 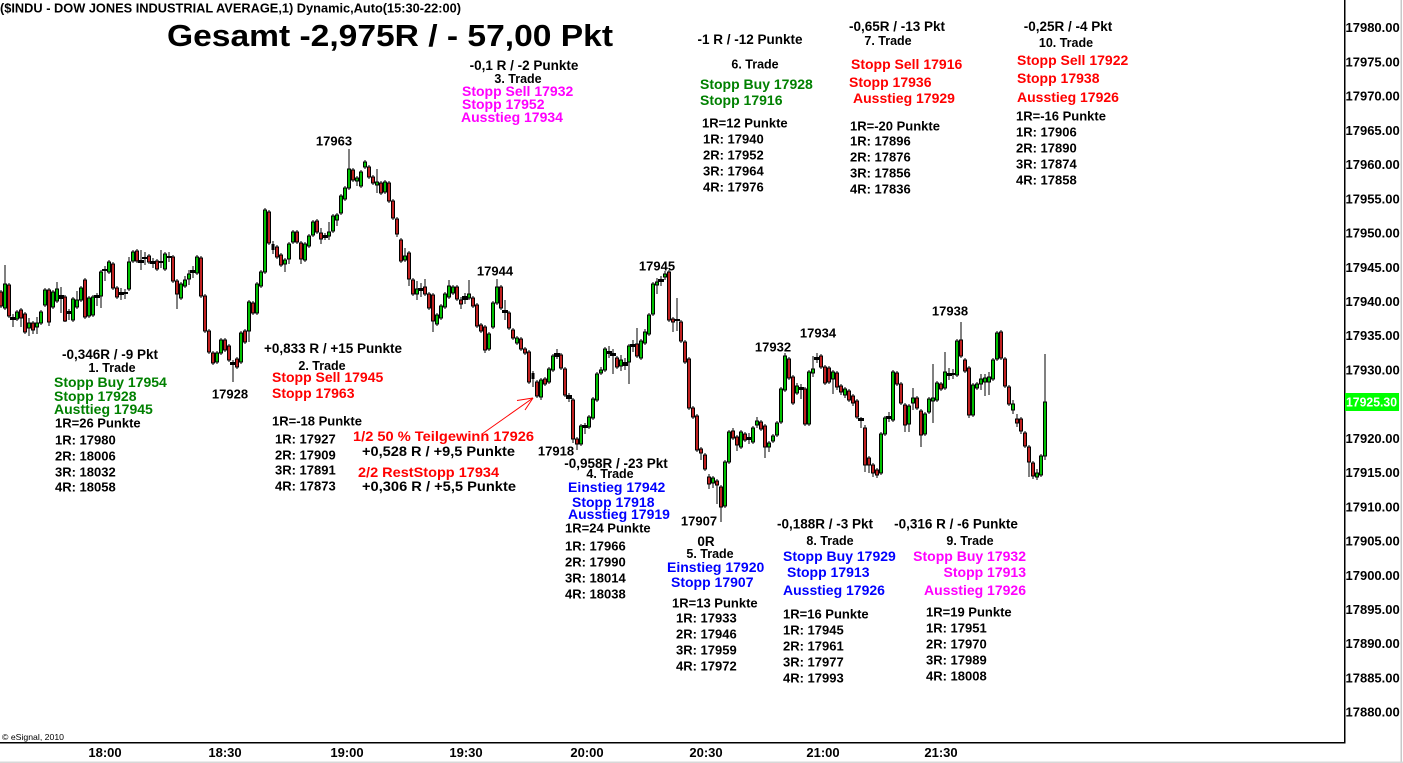 What do you see at coordinates (619, 514) in the screenshot?
I see `svg-text: Ausstieg 17919` at bounding box center [619, 514].